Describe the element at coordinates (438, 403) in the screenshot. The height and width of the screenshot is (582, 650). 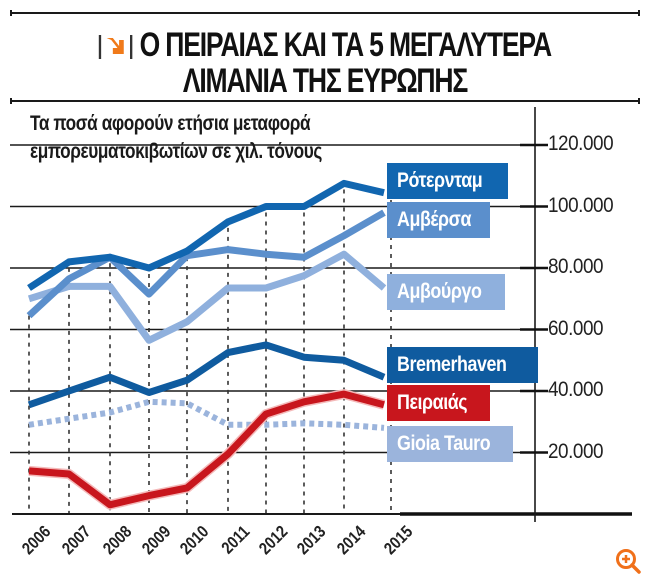
I see `legend-label-piraeus: Πειραιάς` at that location.